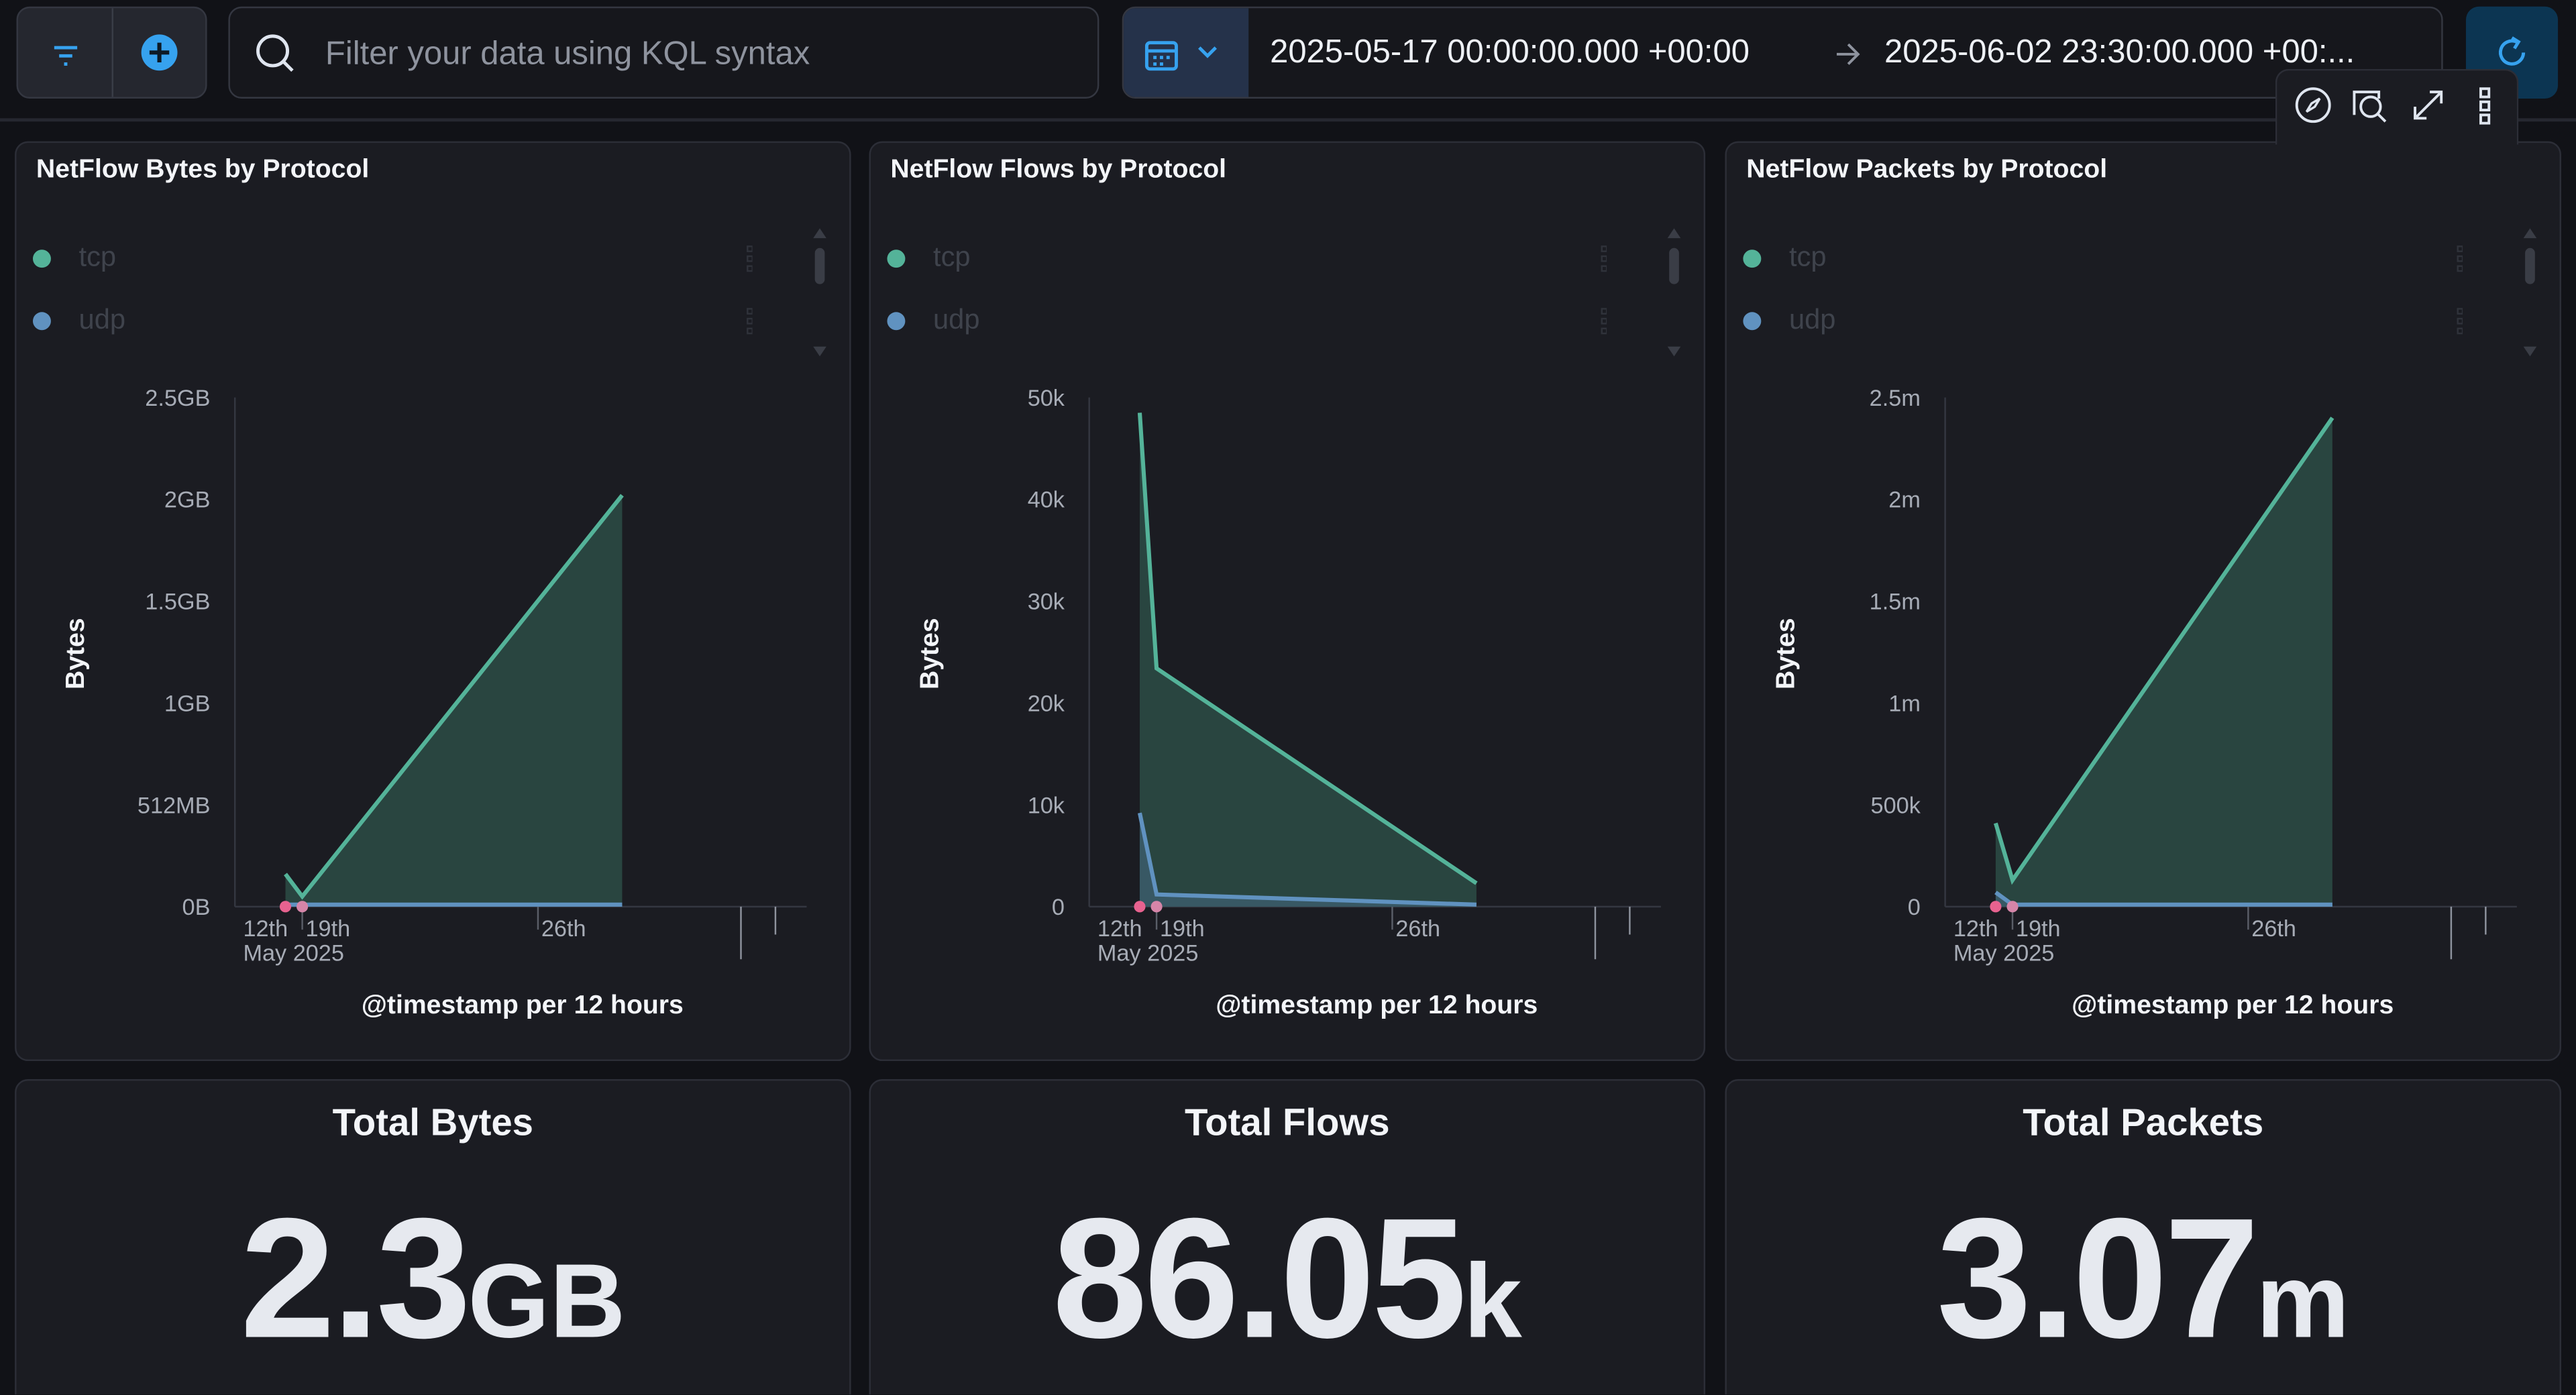 Image resolution: width=2576 pixels, height=1395 pixels. What do you see at coordinates (177, 602) in the screenshot?
I see `y-tick-label: 1.5GB` at bounding box center [177, 602].